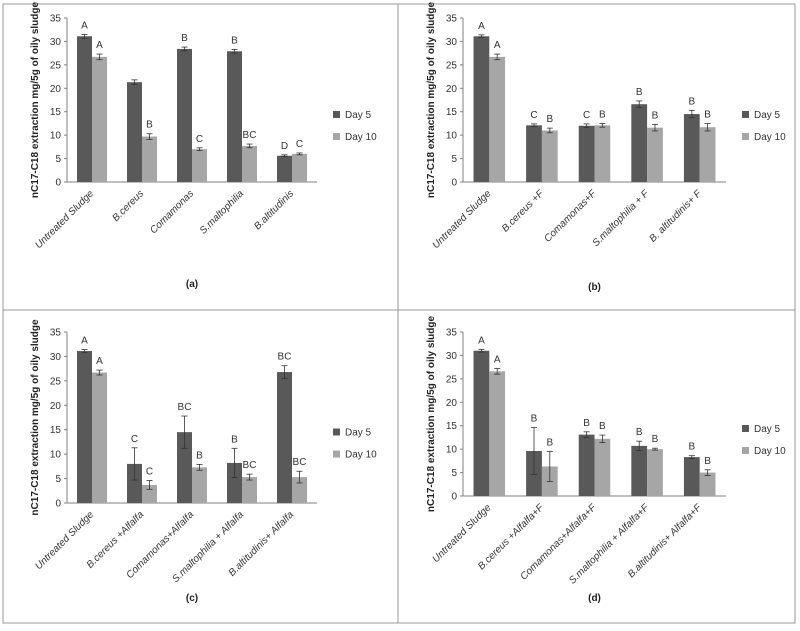 The width and height of the screenshot is (800, 631). What do you see at coordinates (284, 146) in the screenshot?
I see `significance-label: D` at bounding box center [284, 146].